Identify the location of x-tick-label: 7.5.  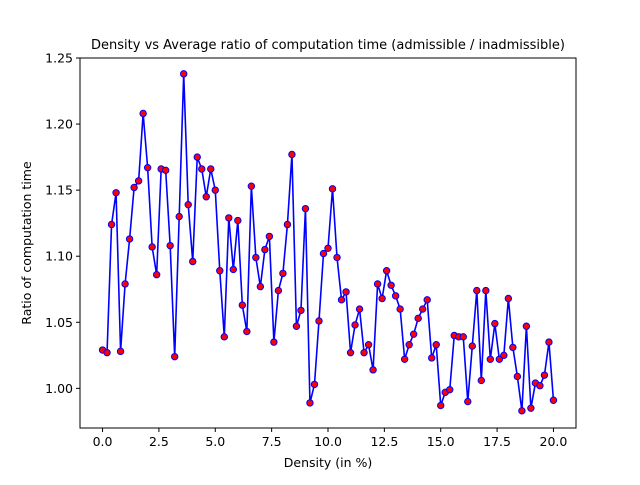
(272, 441).